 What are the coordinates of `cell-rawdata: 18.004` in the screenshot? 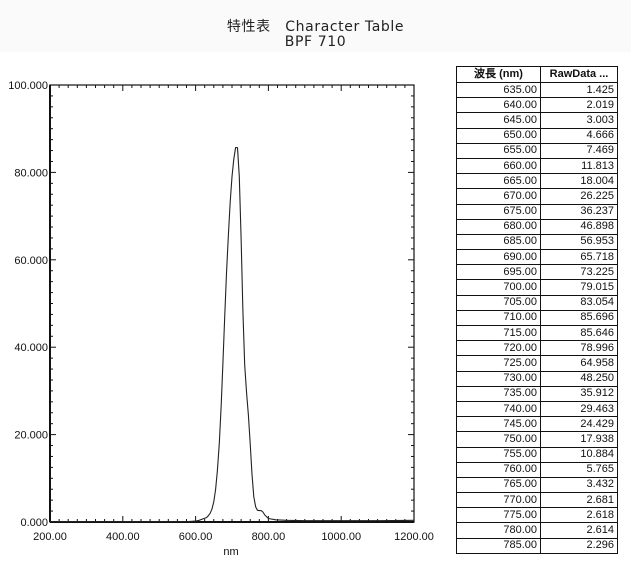 It's located at (579, 181).